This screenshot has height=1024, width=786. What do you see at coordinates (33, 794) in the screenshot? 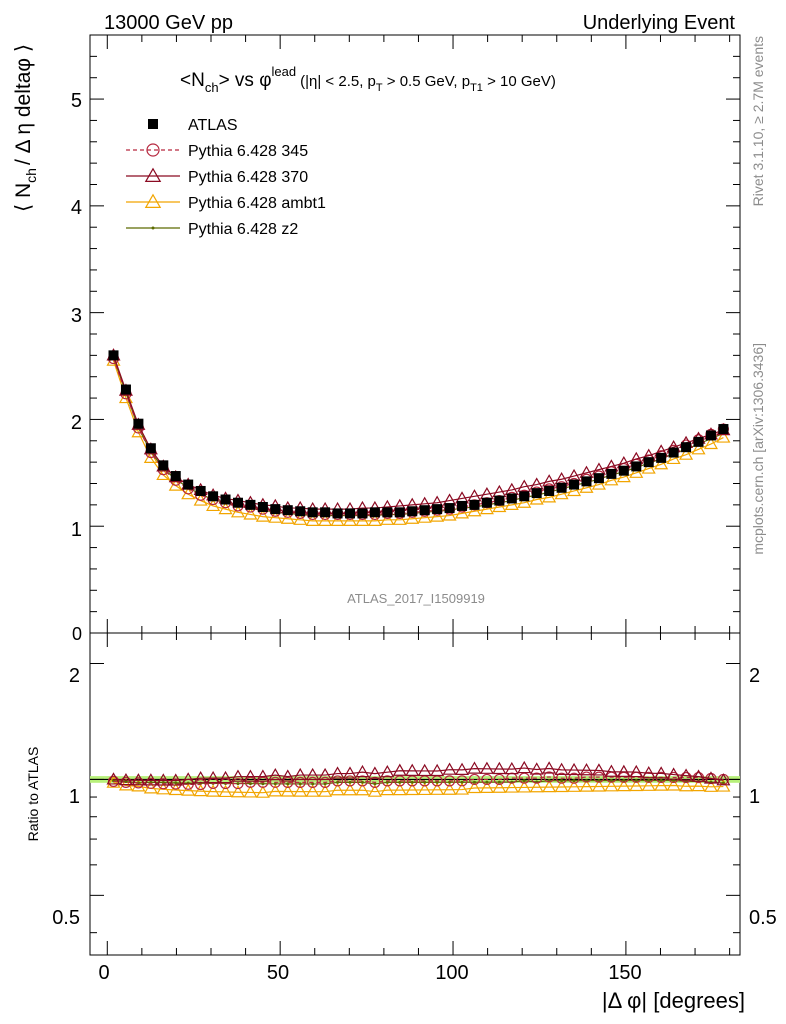
I see `ratio-y-axis-title: Ratio to ATLAS` at bounding box center [33, 794].